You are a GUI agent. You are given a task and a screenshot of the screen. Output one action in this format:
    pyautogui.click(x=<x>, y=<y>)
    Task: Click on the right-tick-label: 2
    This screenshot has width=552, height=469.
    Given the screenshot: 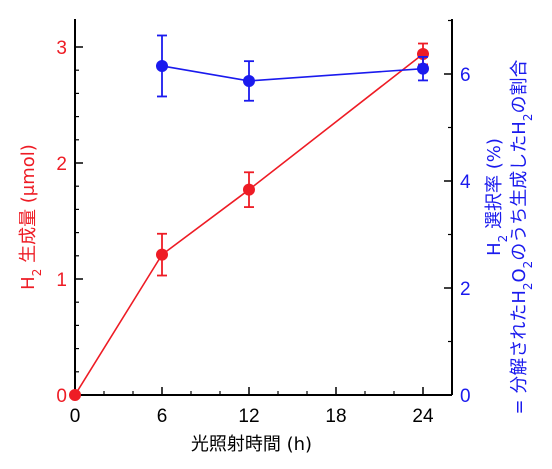 What is the action you would take?
    pyautogui.click(x=465, y=289)
    